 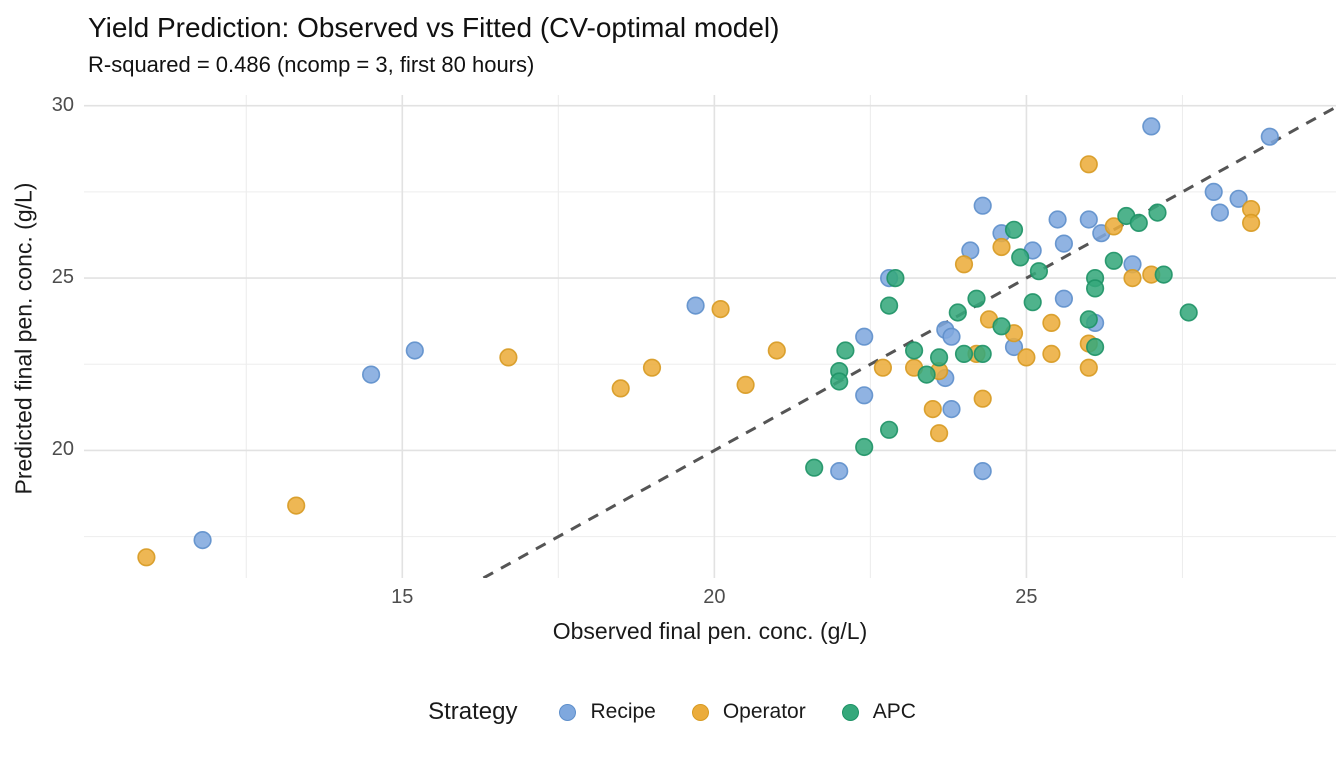 I want to click on y-axis-title: Predicted final pen. conc. (g/L), so click(x=23, y=338).